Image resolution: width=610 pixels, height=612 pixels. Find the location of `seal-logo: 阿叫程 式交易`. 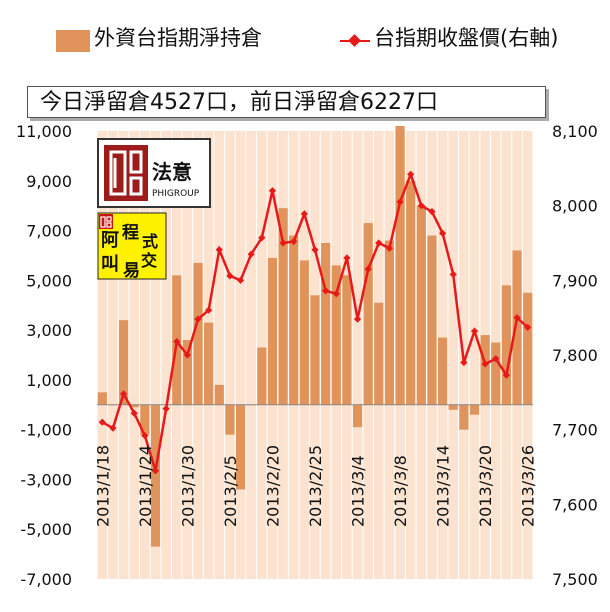

seal-logo: 阿叫程 式交易 is located at coordinates (132, 246).